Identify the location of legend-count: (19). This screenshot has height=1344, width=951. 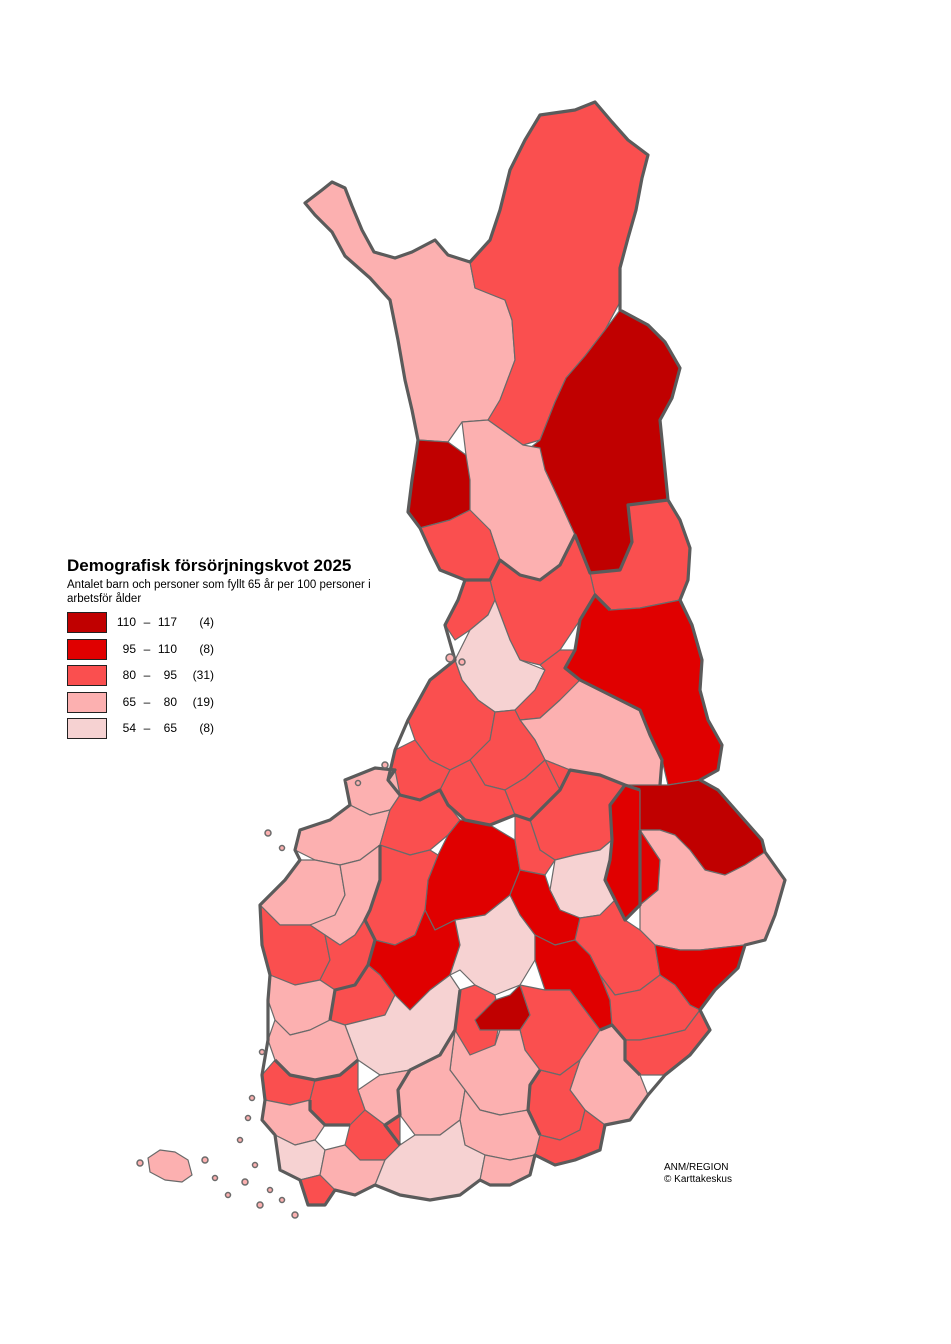
(203, 701).